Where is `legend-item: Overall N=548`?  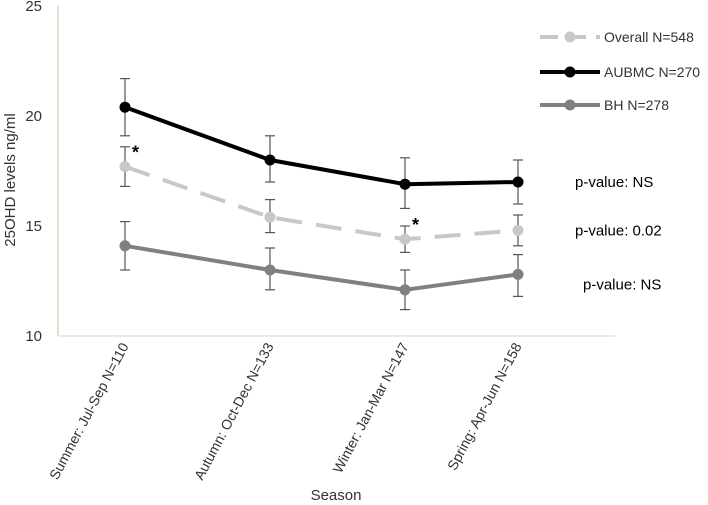
legend-item: Overall N=548 is located at coordinates (617, 37).